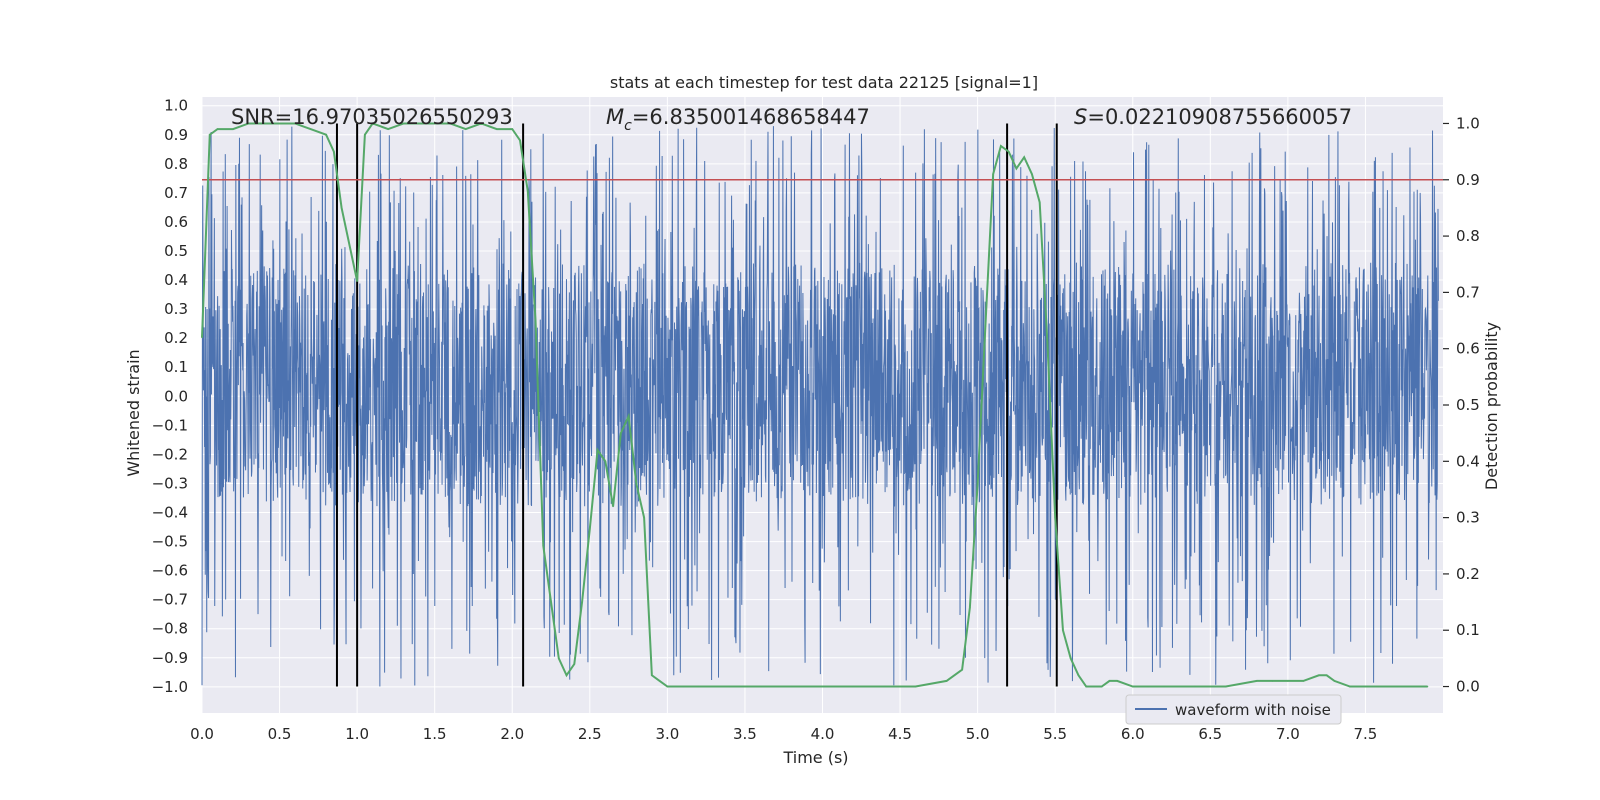 Image resolution: width=1600 pixels, height=800 pixels. I want to click on left-y-tick-label: 0.5, so click(176, 251).